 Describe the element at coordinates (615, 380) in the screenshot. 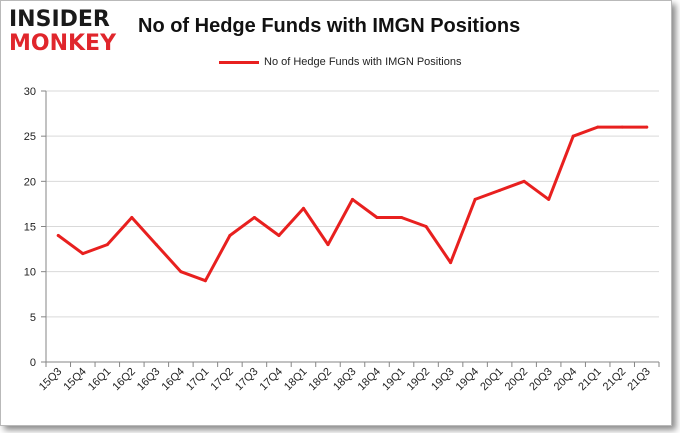

I see `x-tick-label: 21Q2` at that location.